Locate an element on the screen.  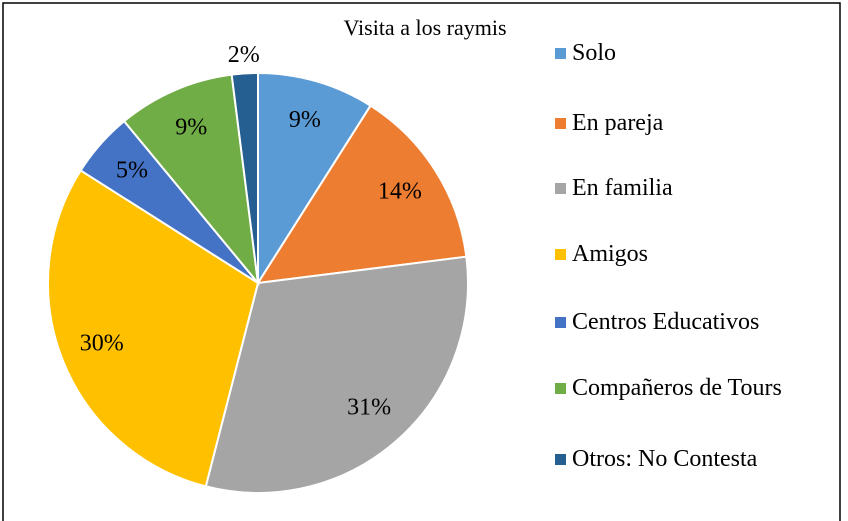
data-label: 14% is located at coordinates (400, 191).